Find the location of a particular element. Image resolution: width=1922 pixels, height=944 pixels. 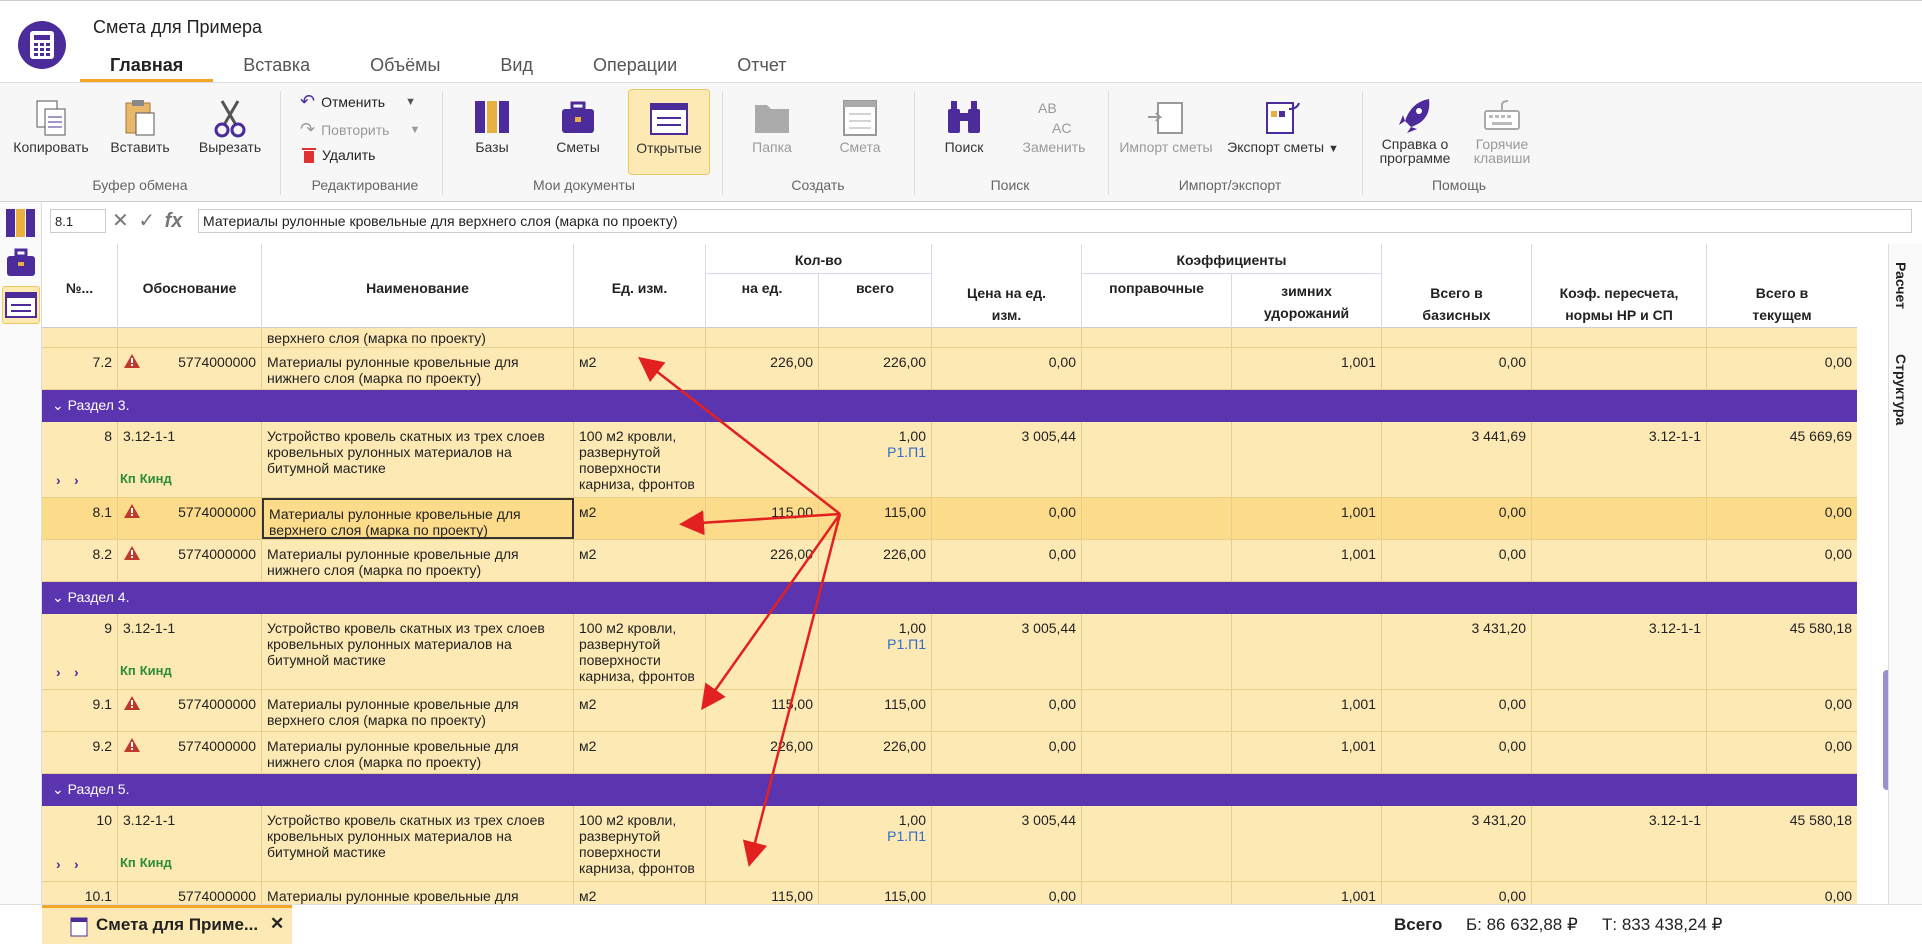

redo-button: ↷ Повторить ▼ is located at coordinates (360, 129).